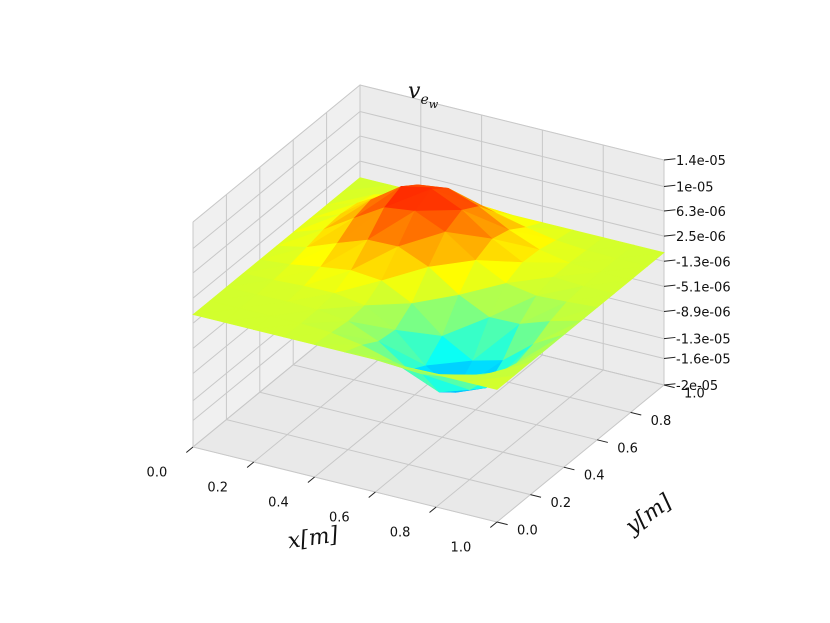 This screenshot has height=623, width=830. Describe the element at coordinates (434, 104) in the screenshot. I see `title-subsub: w` at that location.